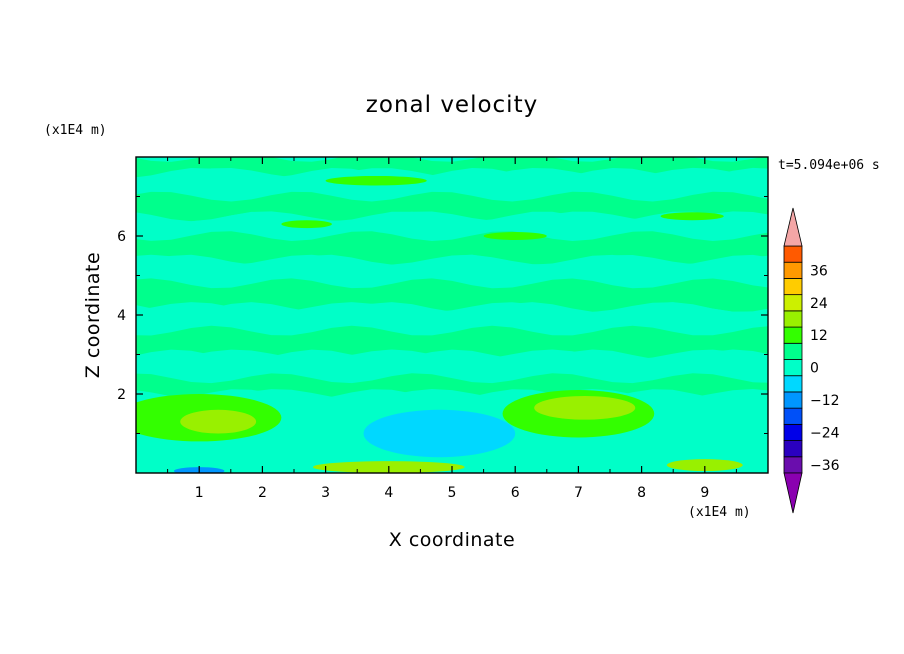 This screenshot has width=904, height=654. Describe the element at coordinates (452, 493) in the screenshot. I see `x-tick-label: 5` at that location.